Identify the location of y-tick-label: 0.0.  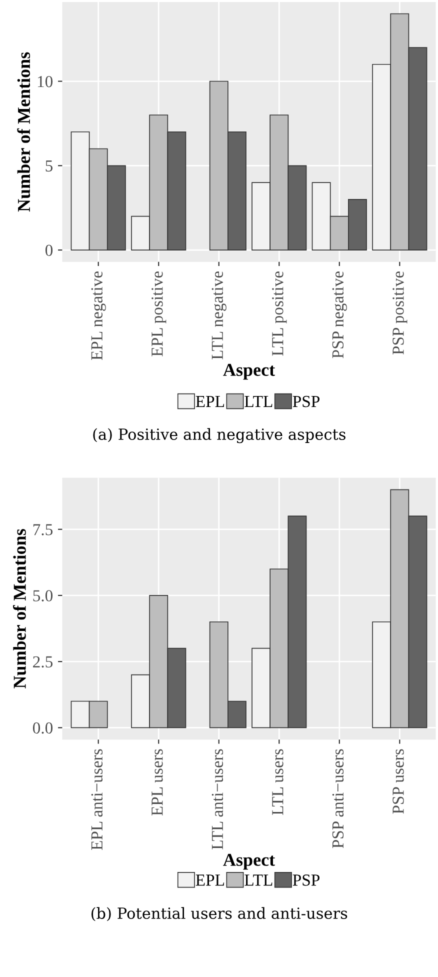
(42, 728).